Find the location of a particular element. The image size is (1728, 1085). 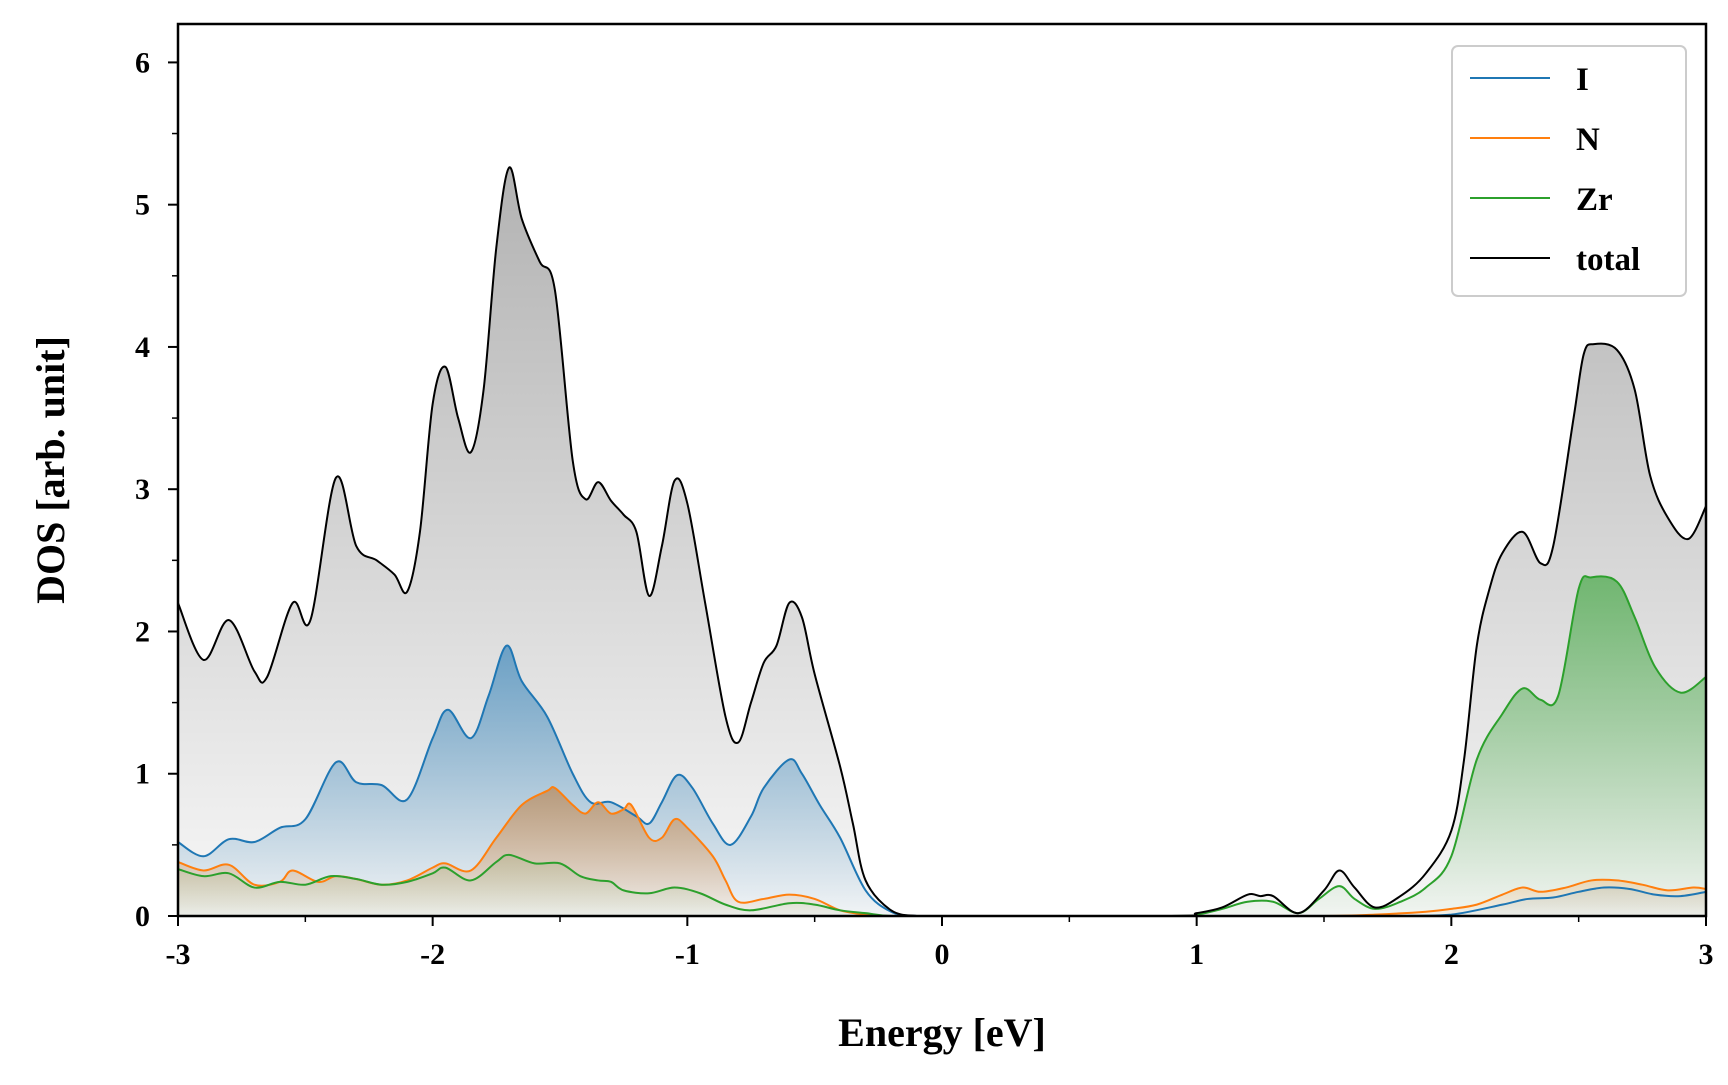

legend-label-i: I is located at coordinates (1582, 80).